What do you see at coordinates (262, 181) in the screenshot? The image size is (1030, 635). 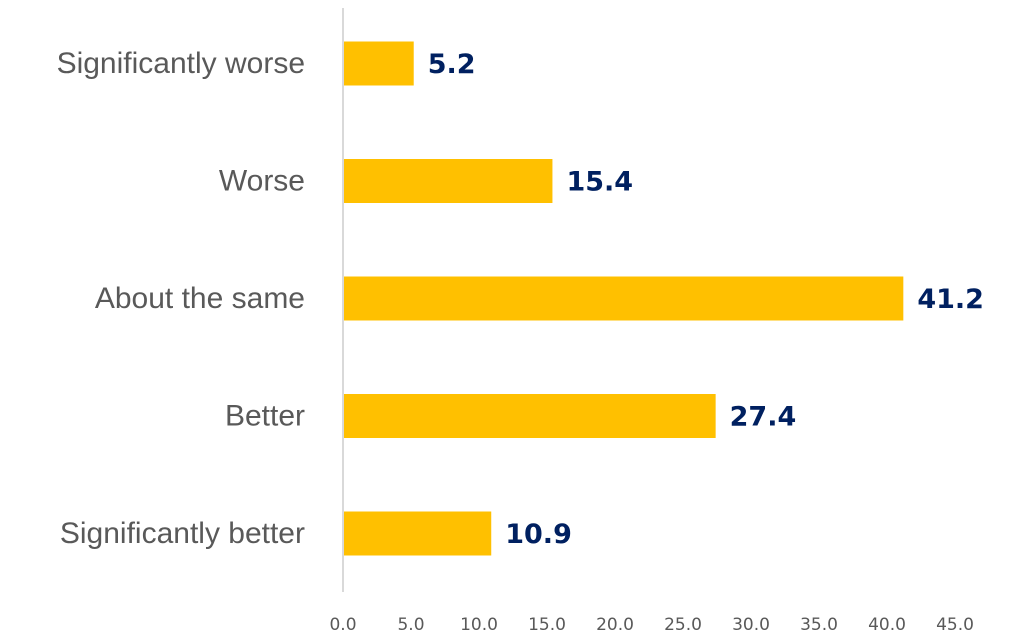 I see `category-label: Worse` at bounding box center [262, 181].